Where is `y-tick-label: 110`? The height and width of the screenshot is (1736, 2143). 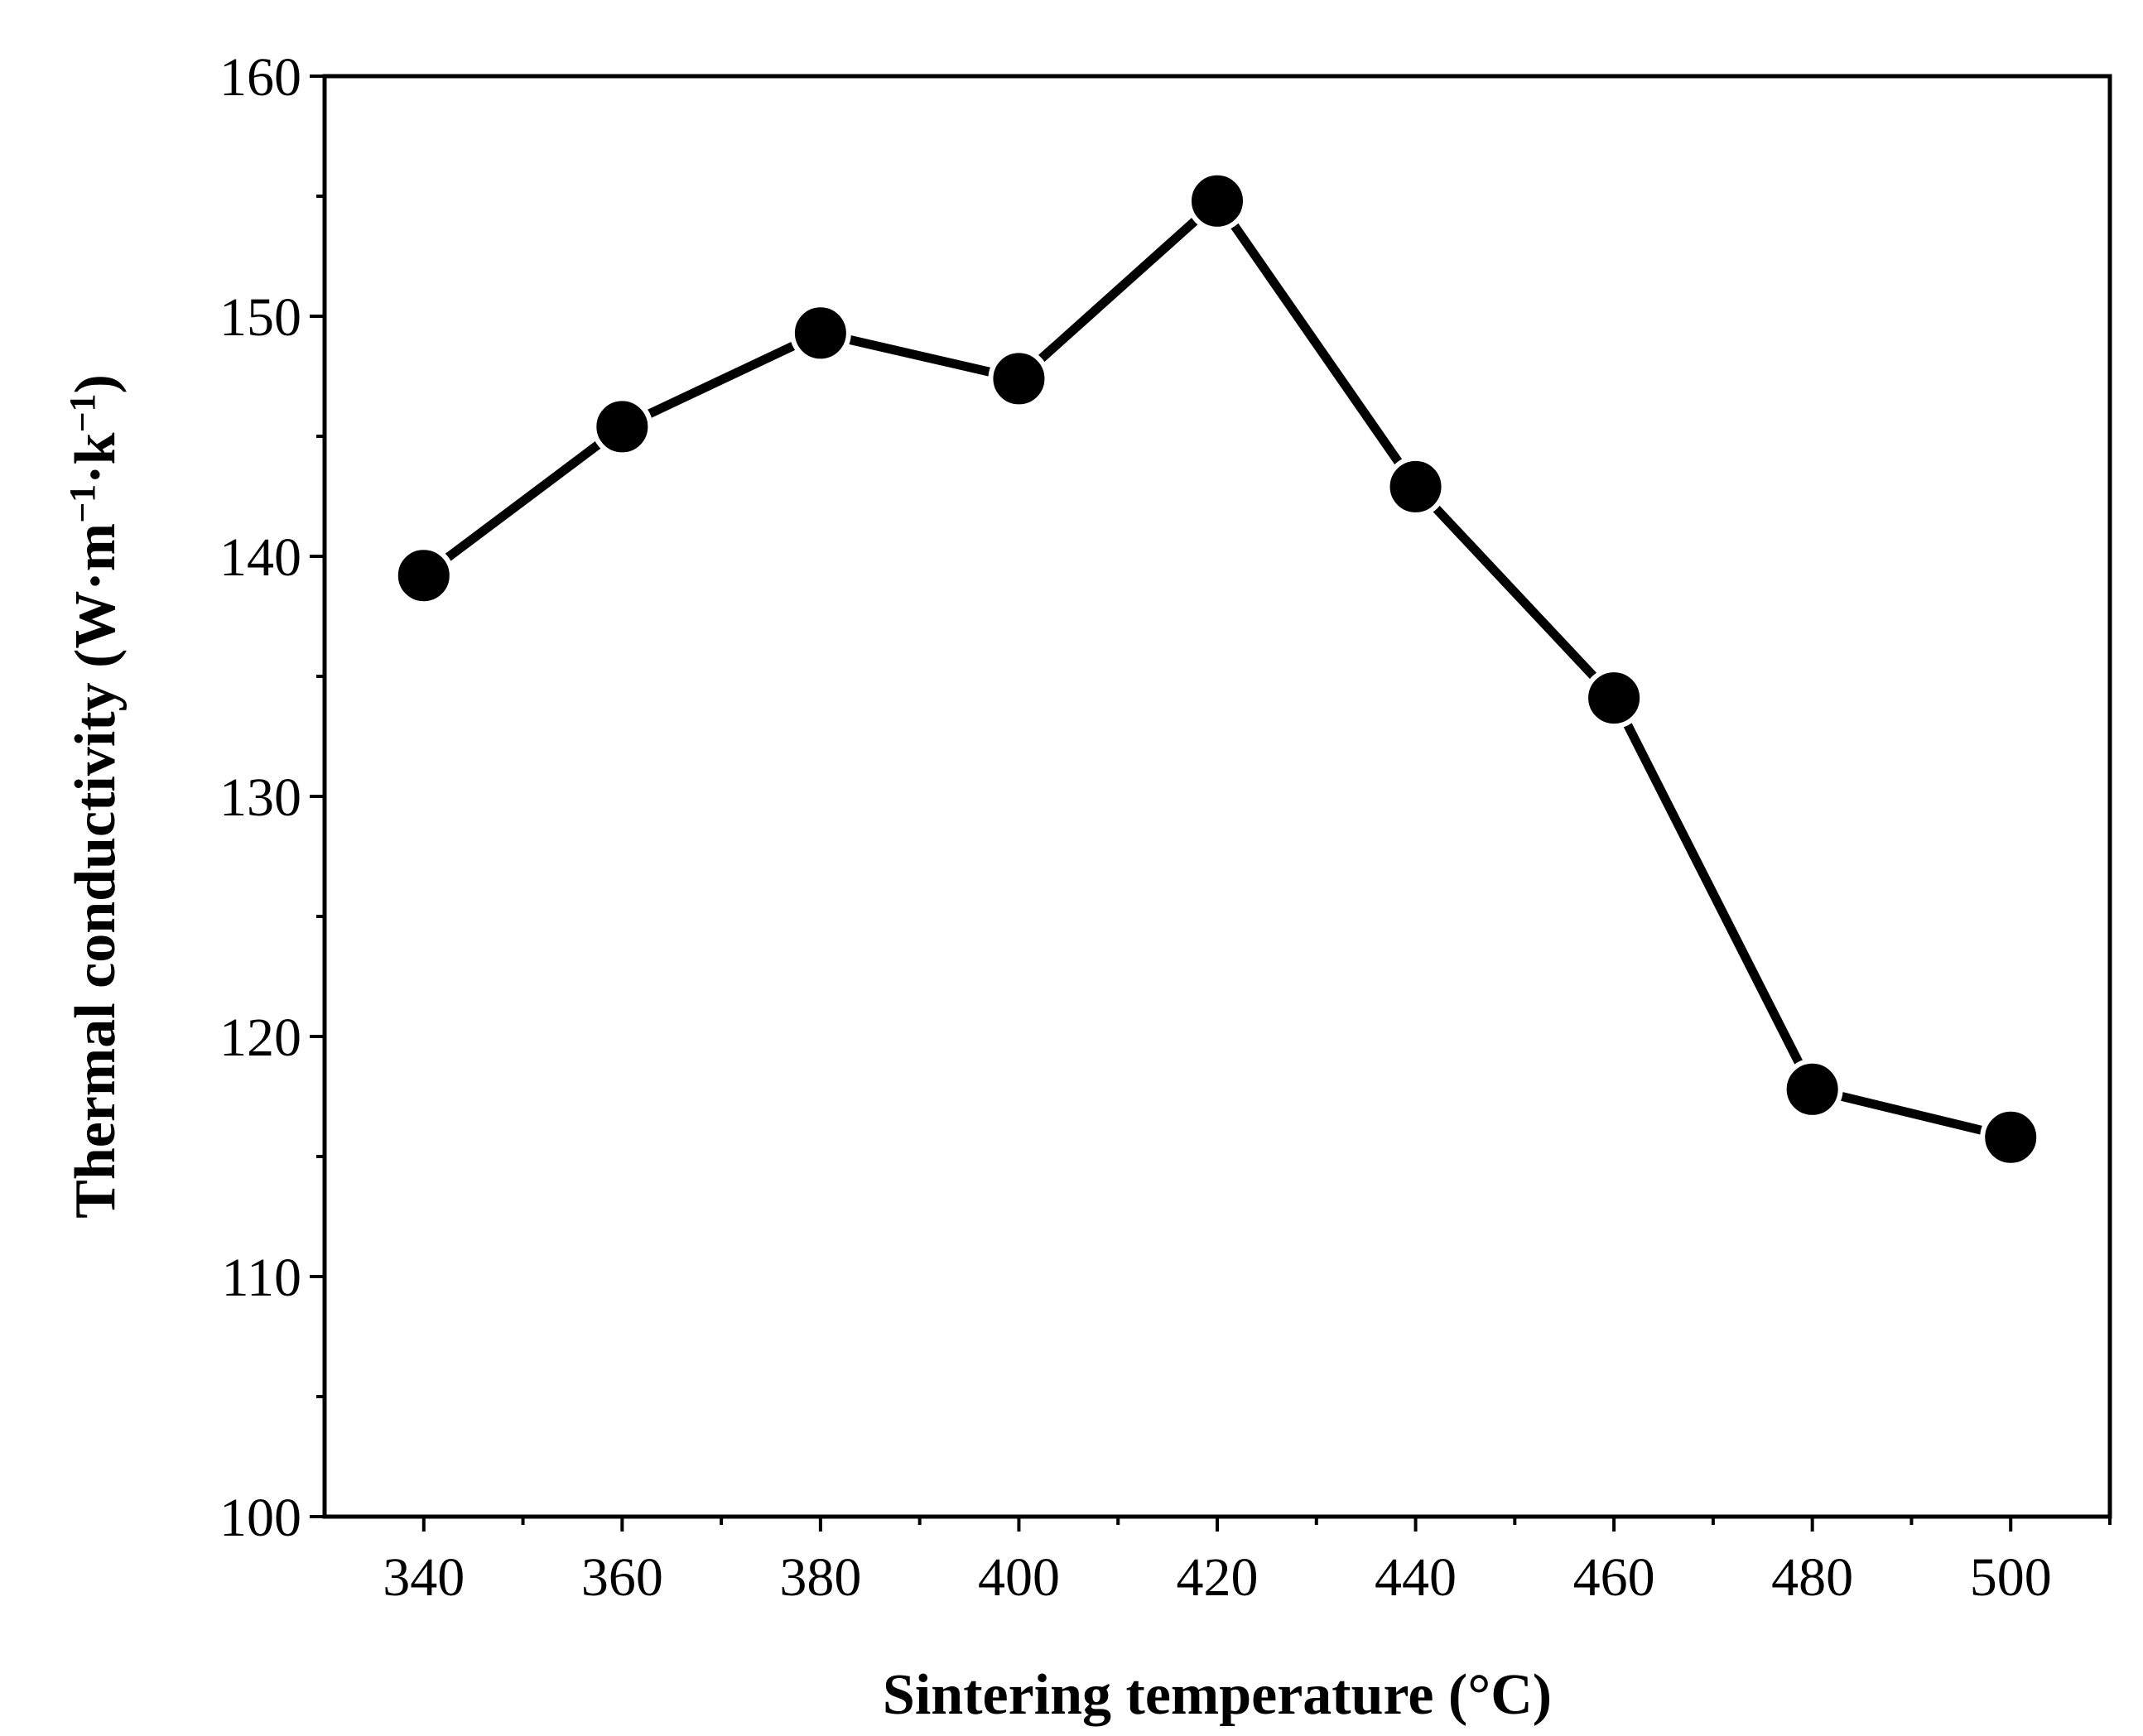
y-tick-label: 110 is located at coordinates (261, 1278).